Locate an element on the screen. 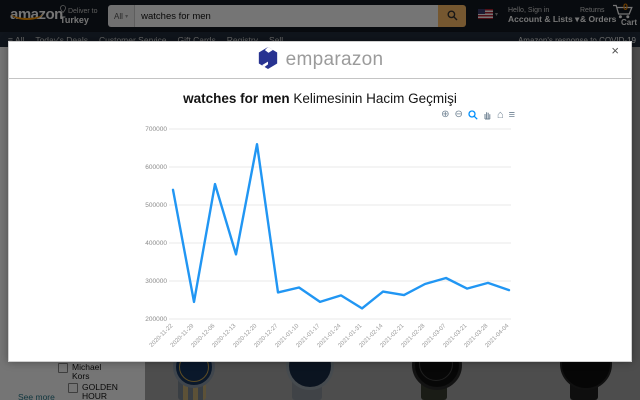 This screenshot has width=640, height=400. y-tick-label: 200000 is located at coordinates (156, 319).